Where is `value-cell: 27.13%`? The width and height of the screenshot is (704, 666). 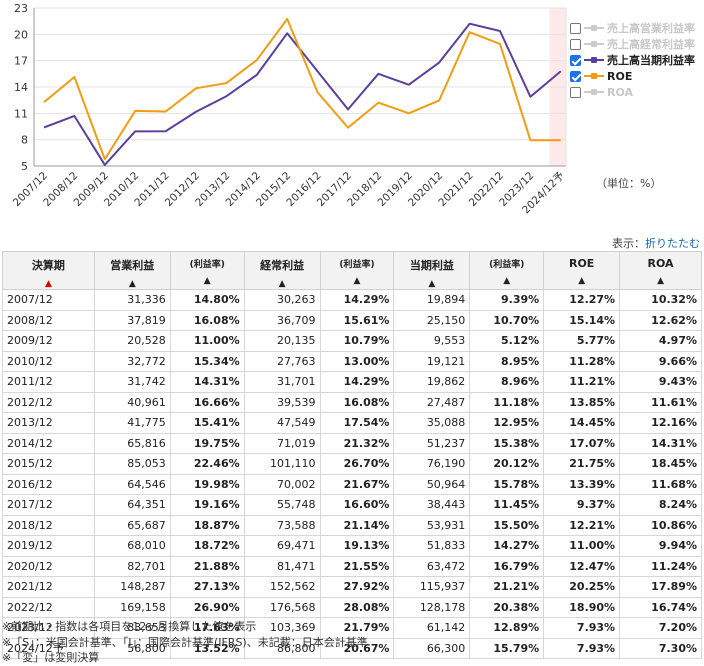 value-cell: 27.13% is located at coordinates (207, 587).